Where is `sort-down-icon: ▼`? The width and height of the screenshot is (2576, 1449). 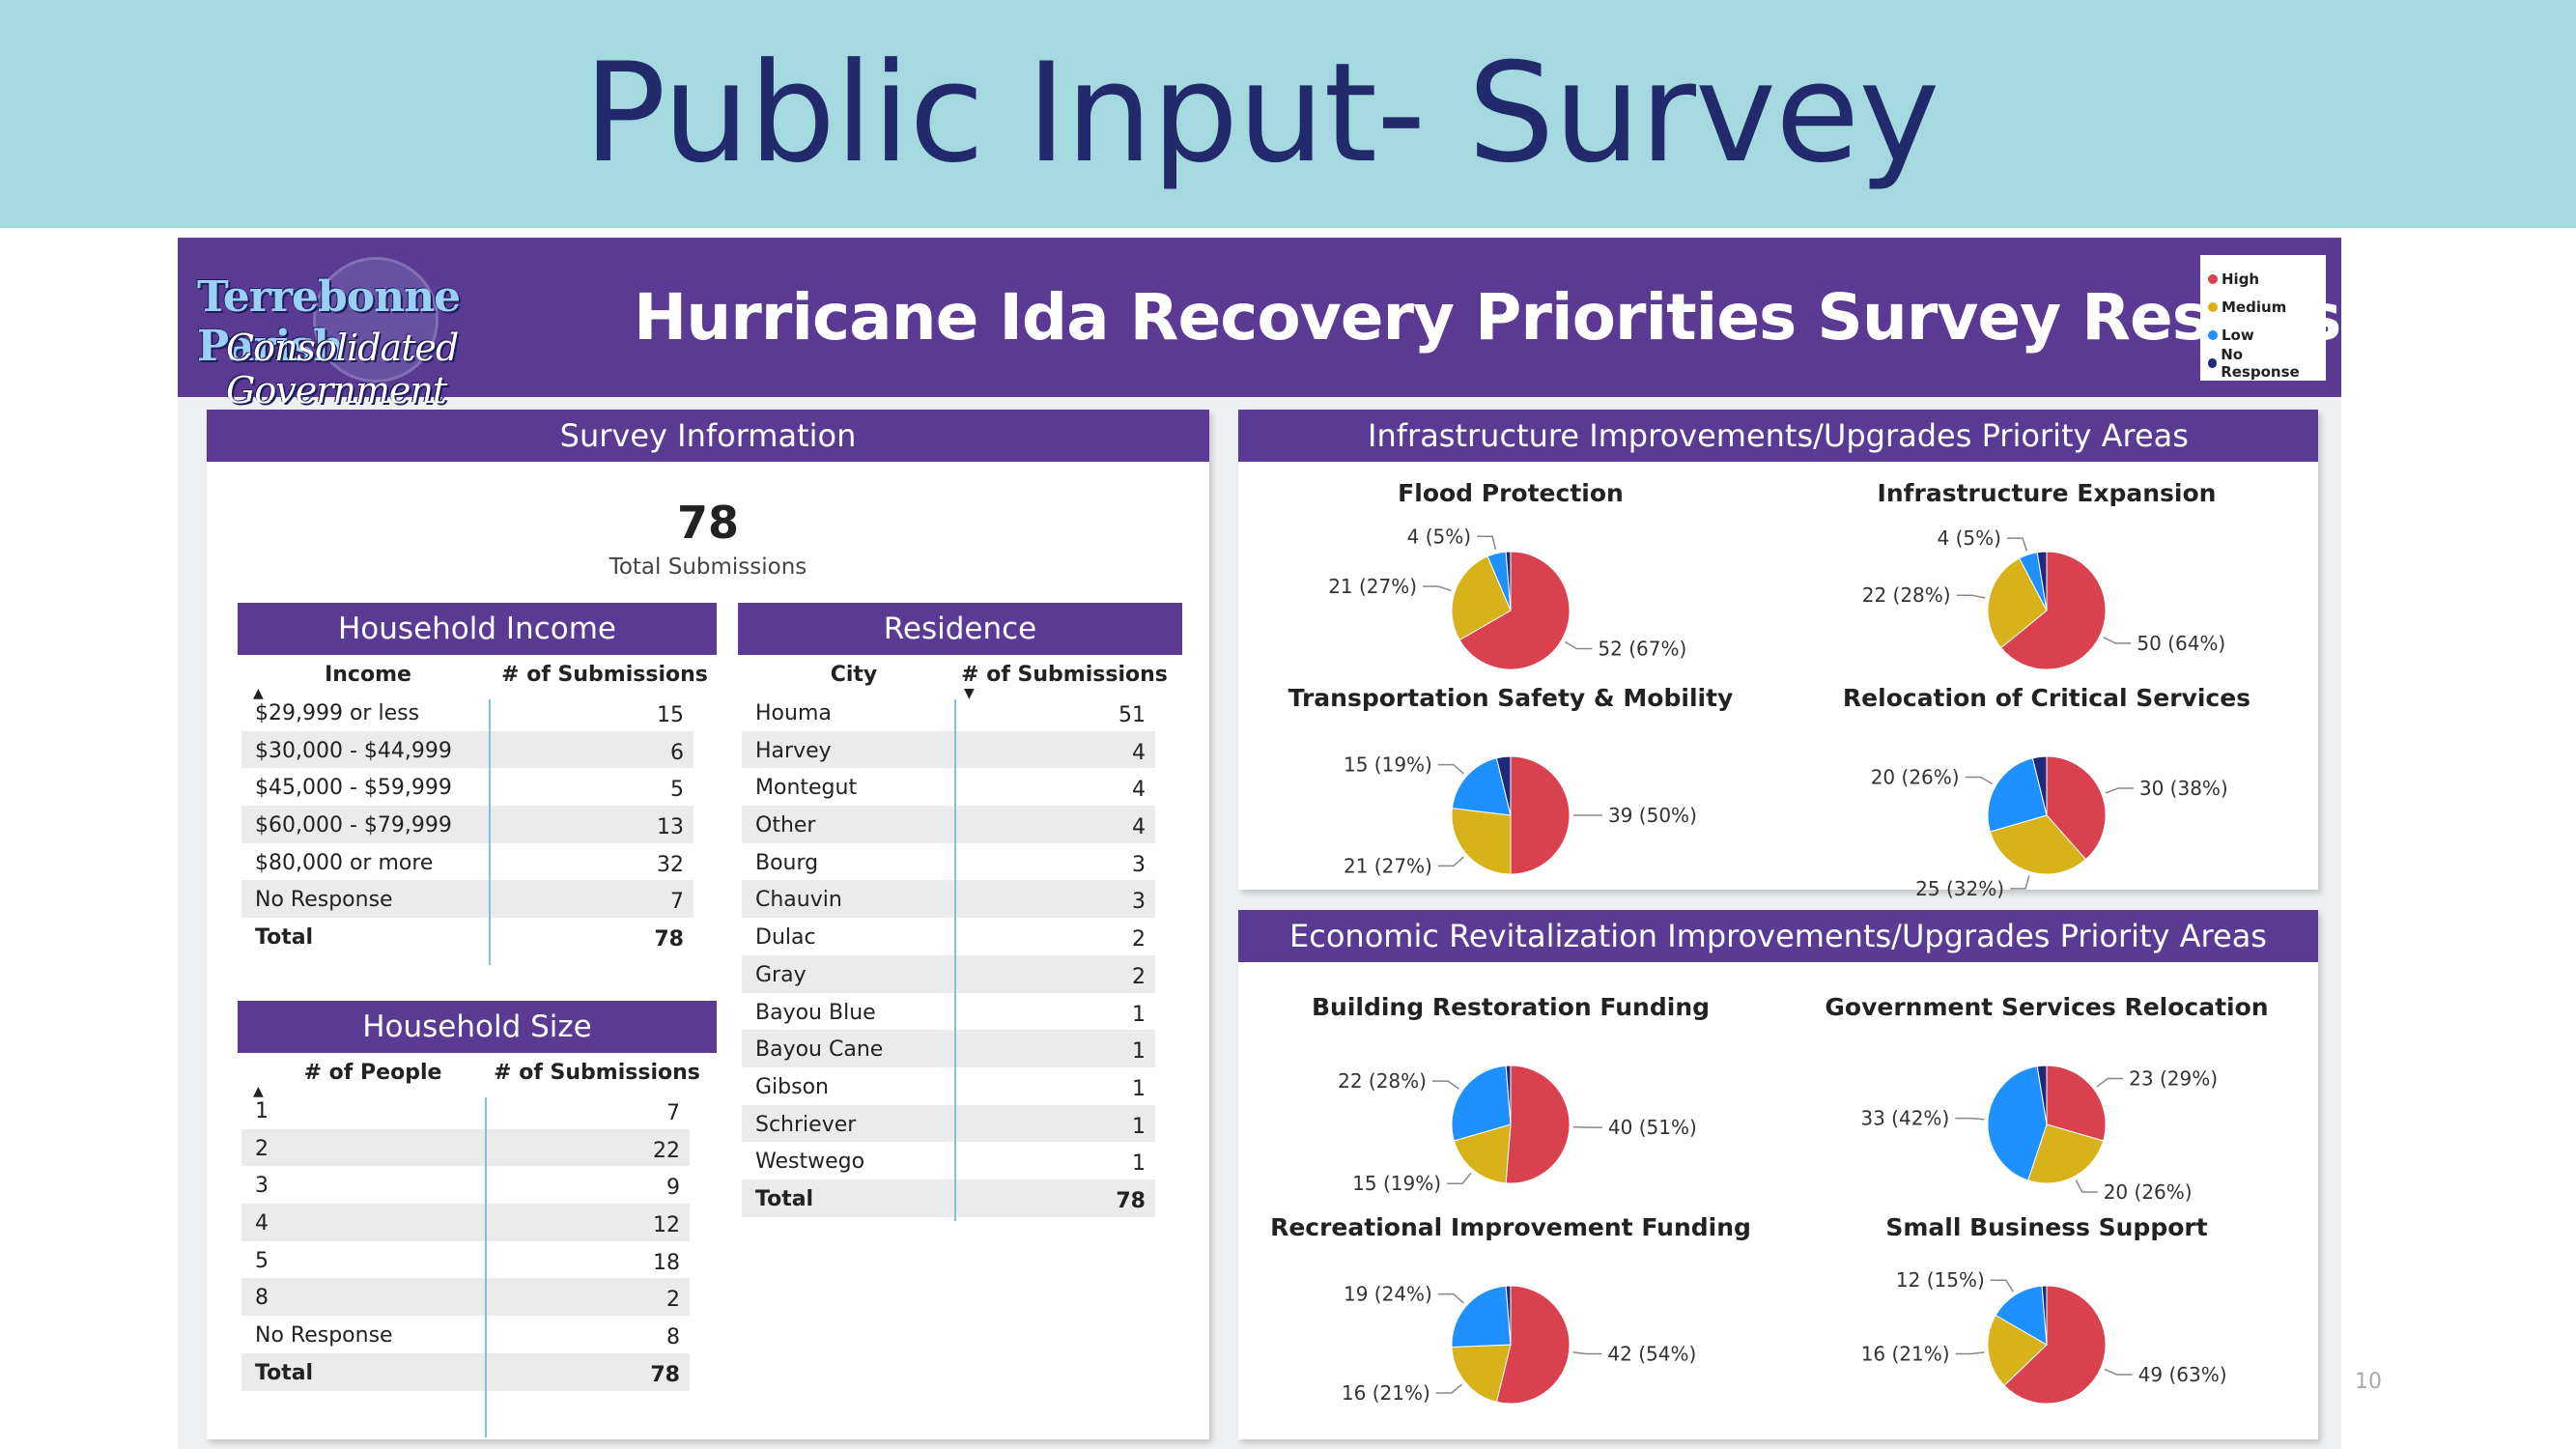 sort-down-icon: ▼ is located at coordinates (969, 693).